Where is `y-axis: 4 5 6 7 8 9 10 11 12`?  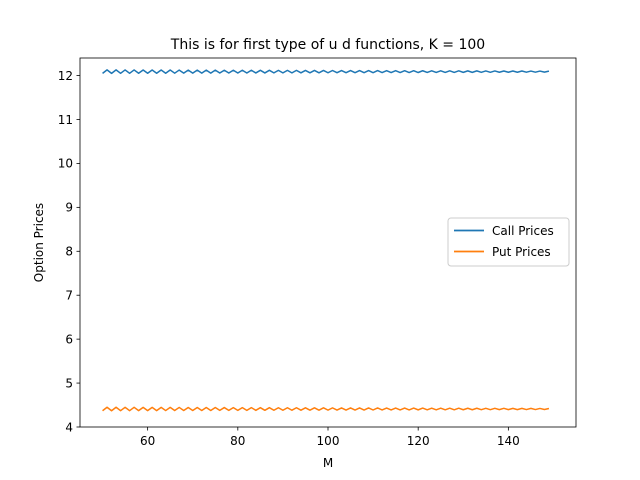
y-axis: 4 5 6 7 8 9 10 11 12 is located at coordinates (69, 251).